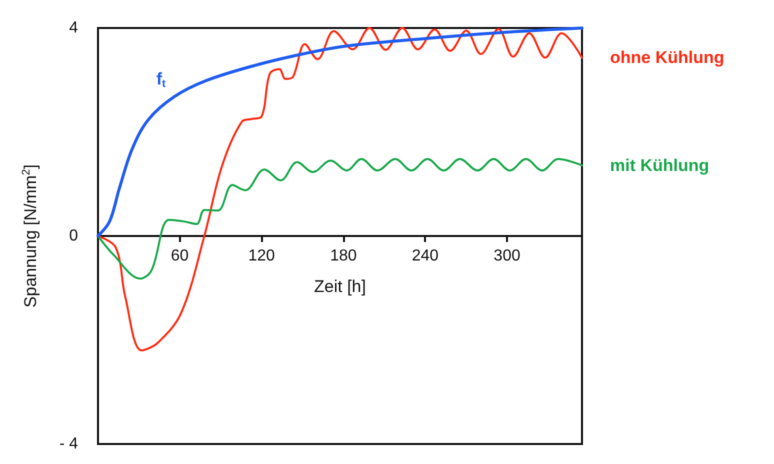  What do you see at coordinates (262, 256) in the screenshot?
I see `x-tick-label: 120` at bounding box center [262, 256].